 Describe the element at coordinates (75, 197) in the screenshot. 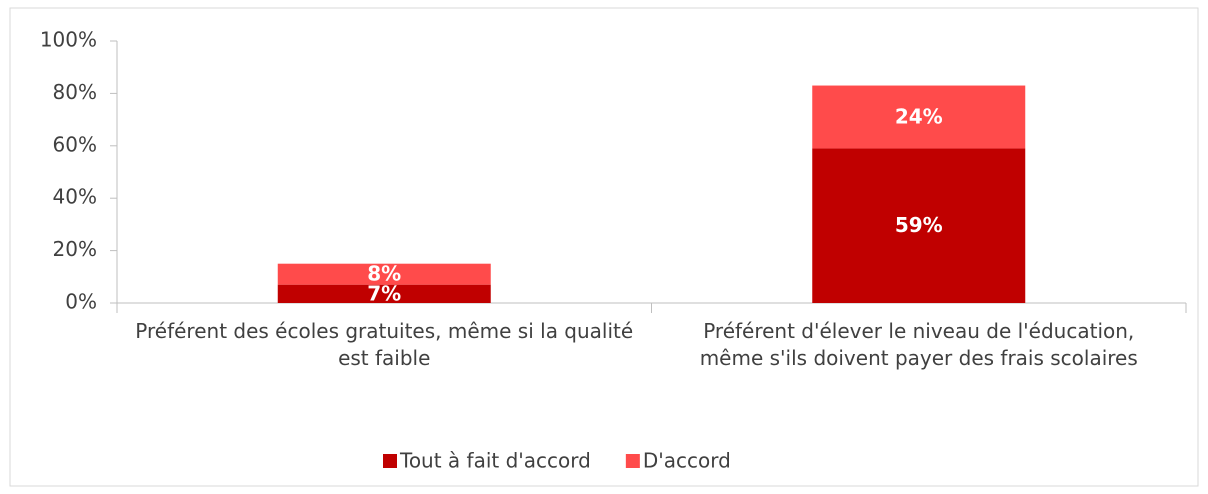

I see `y-tick-label: 40%` at that location.